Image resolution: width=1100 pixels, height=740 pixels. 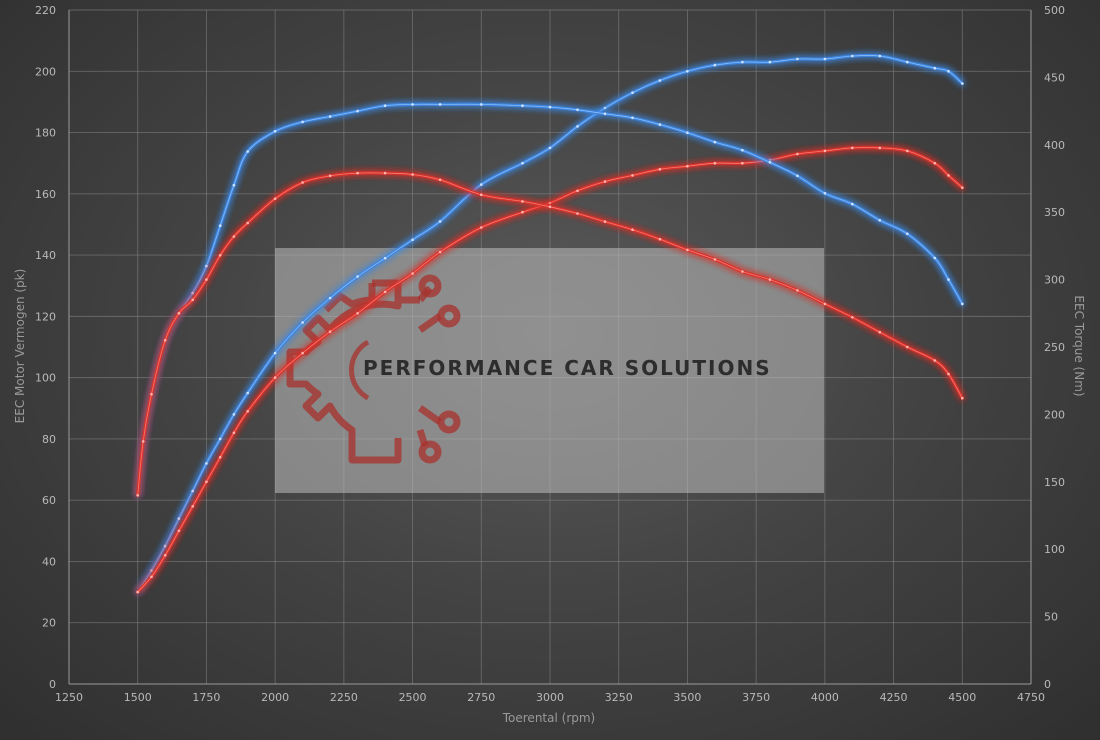 I want to click on y-right-tick-label: 200, so click(x=1054, y=414).